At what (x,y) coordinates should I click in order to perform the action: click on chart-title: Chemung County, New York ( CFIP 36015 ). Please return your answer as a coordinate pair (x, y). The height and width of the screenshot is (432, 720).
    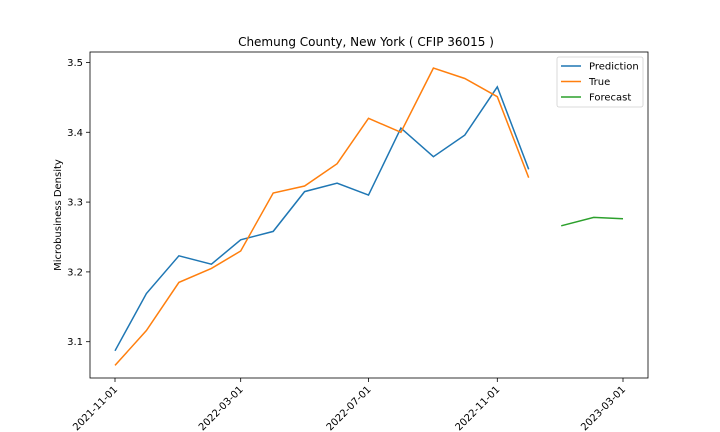
    Looking at the image, I should click on (366, 42).